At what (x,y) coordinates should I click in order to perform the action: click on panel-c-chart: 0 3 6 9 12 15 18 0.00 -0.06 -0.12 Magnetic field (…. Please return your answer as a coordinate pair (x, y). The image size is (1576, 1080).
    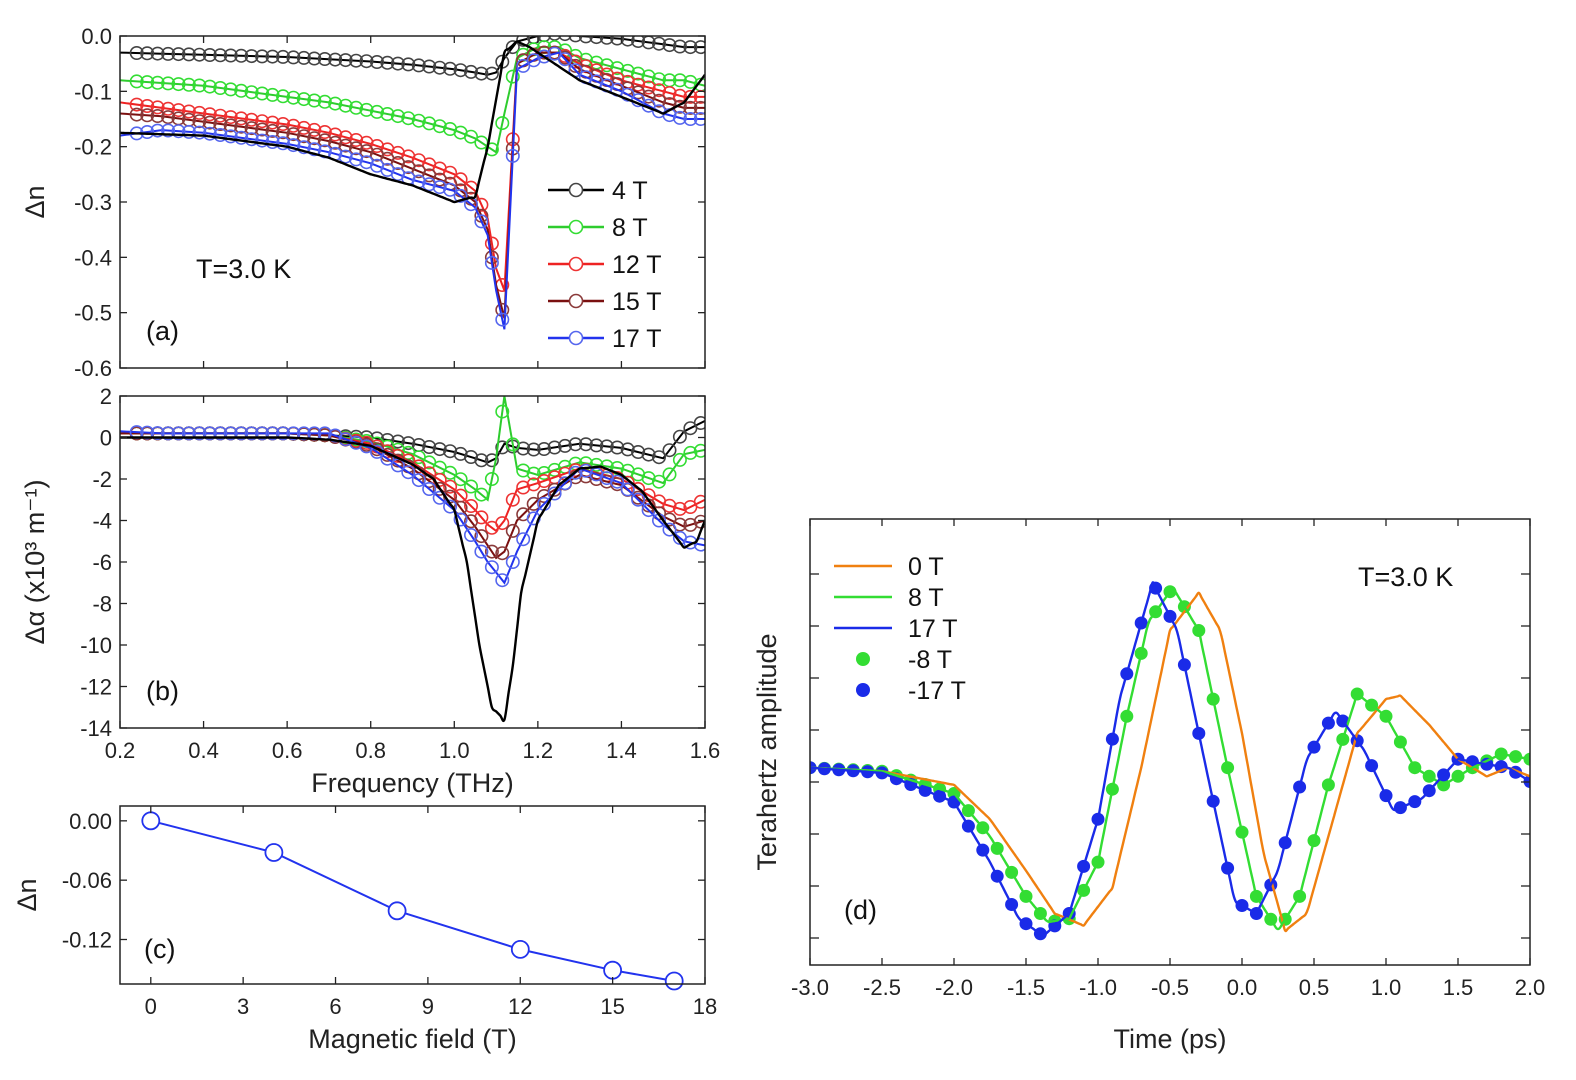
    Looking at the image, I should click on (364, 929).